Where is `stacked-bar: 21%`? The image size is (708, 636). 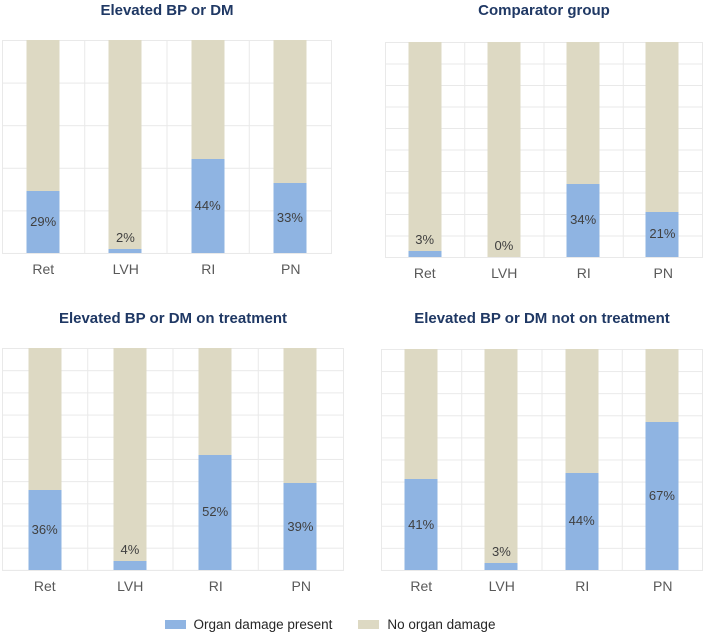
stacked-bar: 21% is located at coordinates (662, 149).